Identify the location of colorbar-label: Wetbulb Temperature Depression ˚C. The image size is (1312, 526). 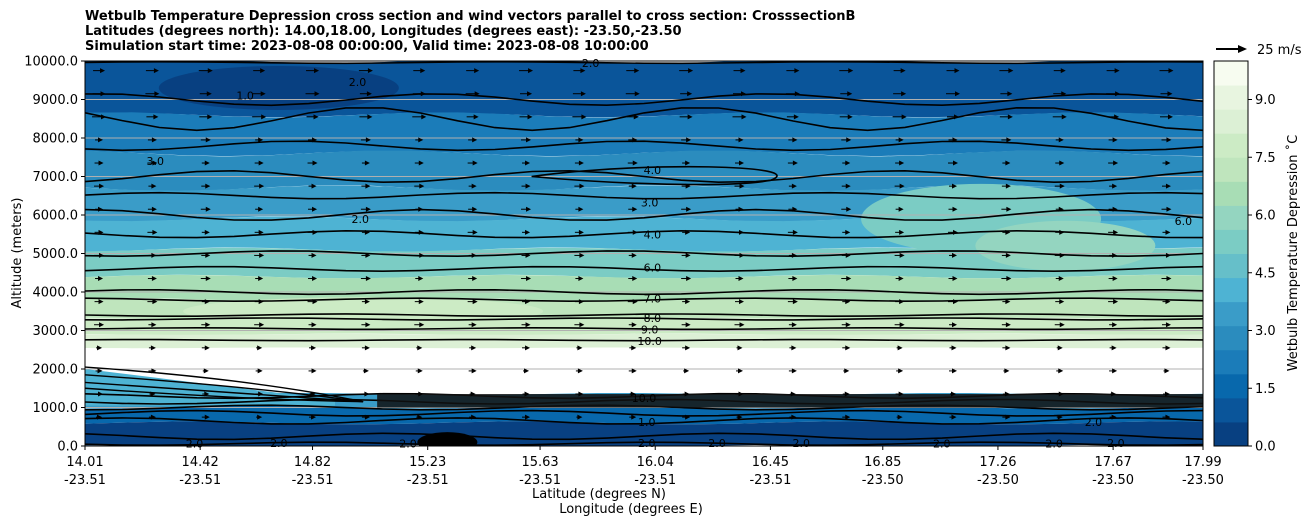
(1293, 253).